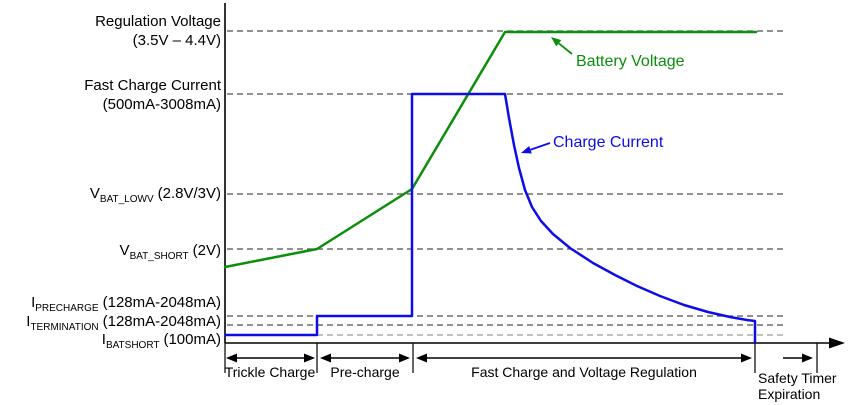 This screenshot has height=405, width=849. Describe the element at coordinates (161, 341) in the screenshot. I see `label-ibatshort: IBATSHORT (100mA)` at that location.